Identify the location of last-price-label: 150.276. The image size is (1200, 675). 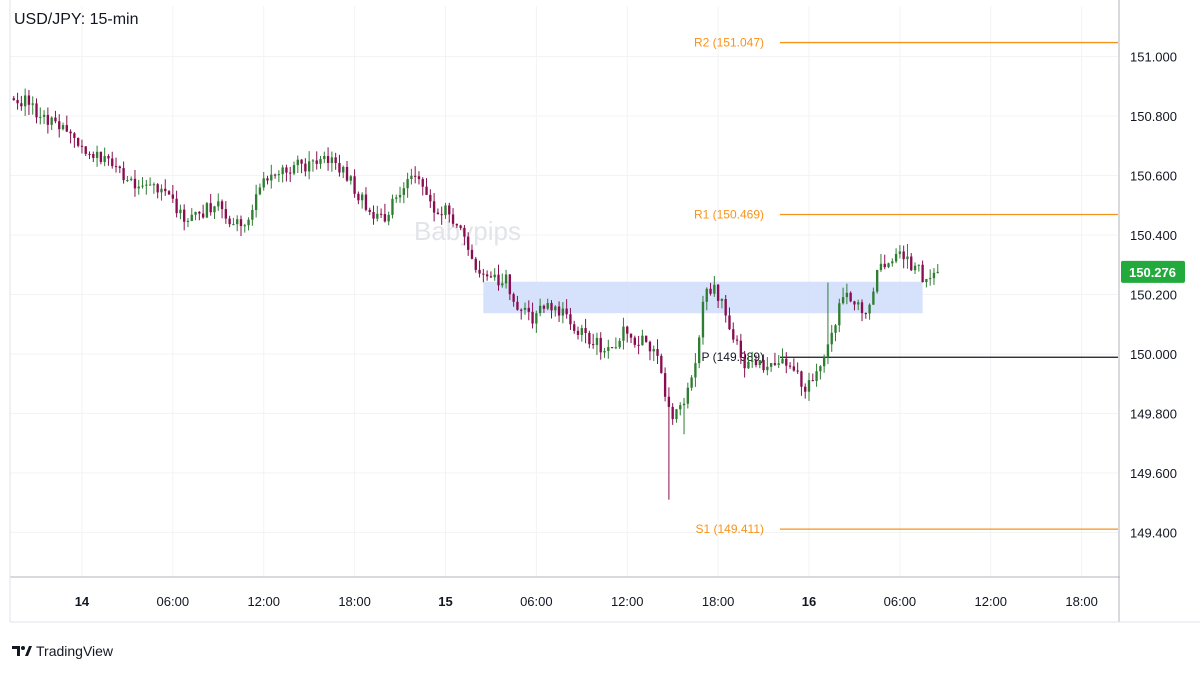
(1152, 272).